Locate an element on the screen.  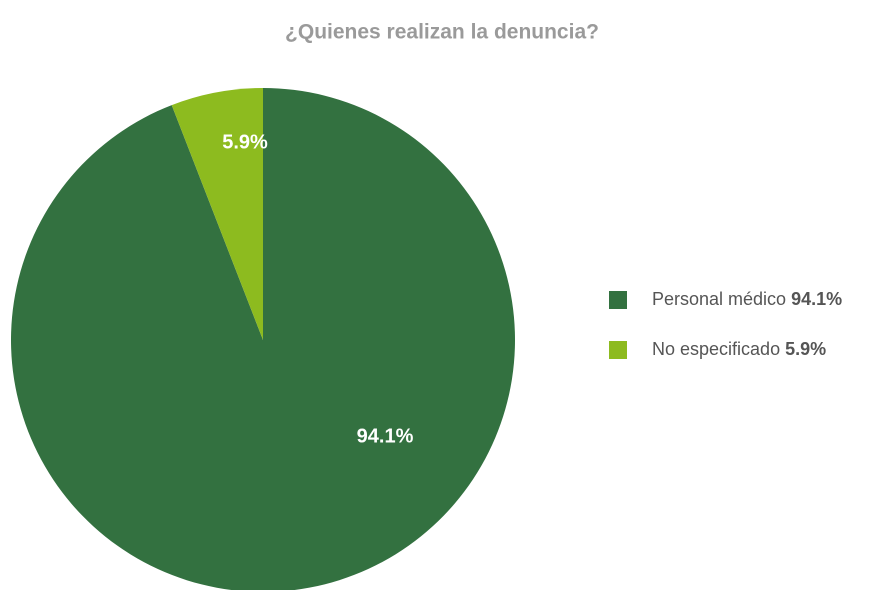
data-label: 94.1% is located at coordinates (385, 436).